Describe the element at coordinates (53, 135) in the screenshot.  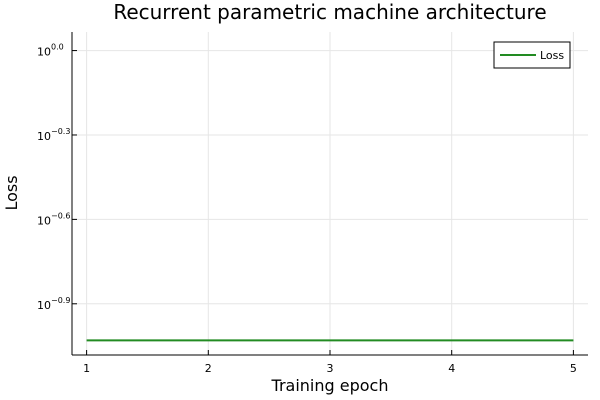
I see `y-tick-label: 10−0.3` at that location.